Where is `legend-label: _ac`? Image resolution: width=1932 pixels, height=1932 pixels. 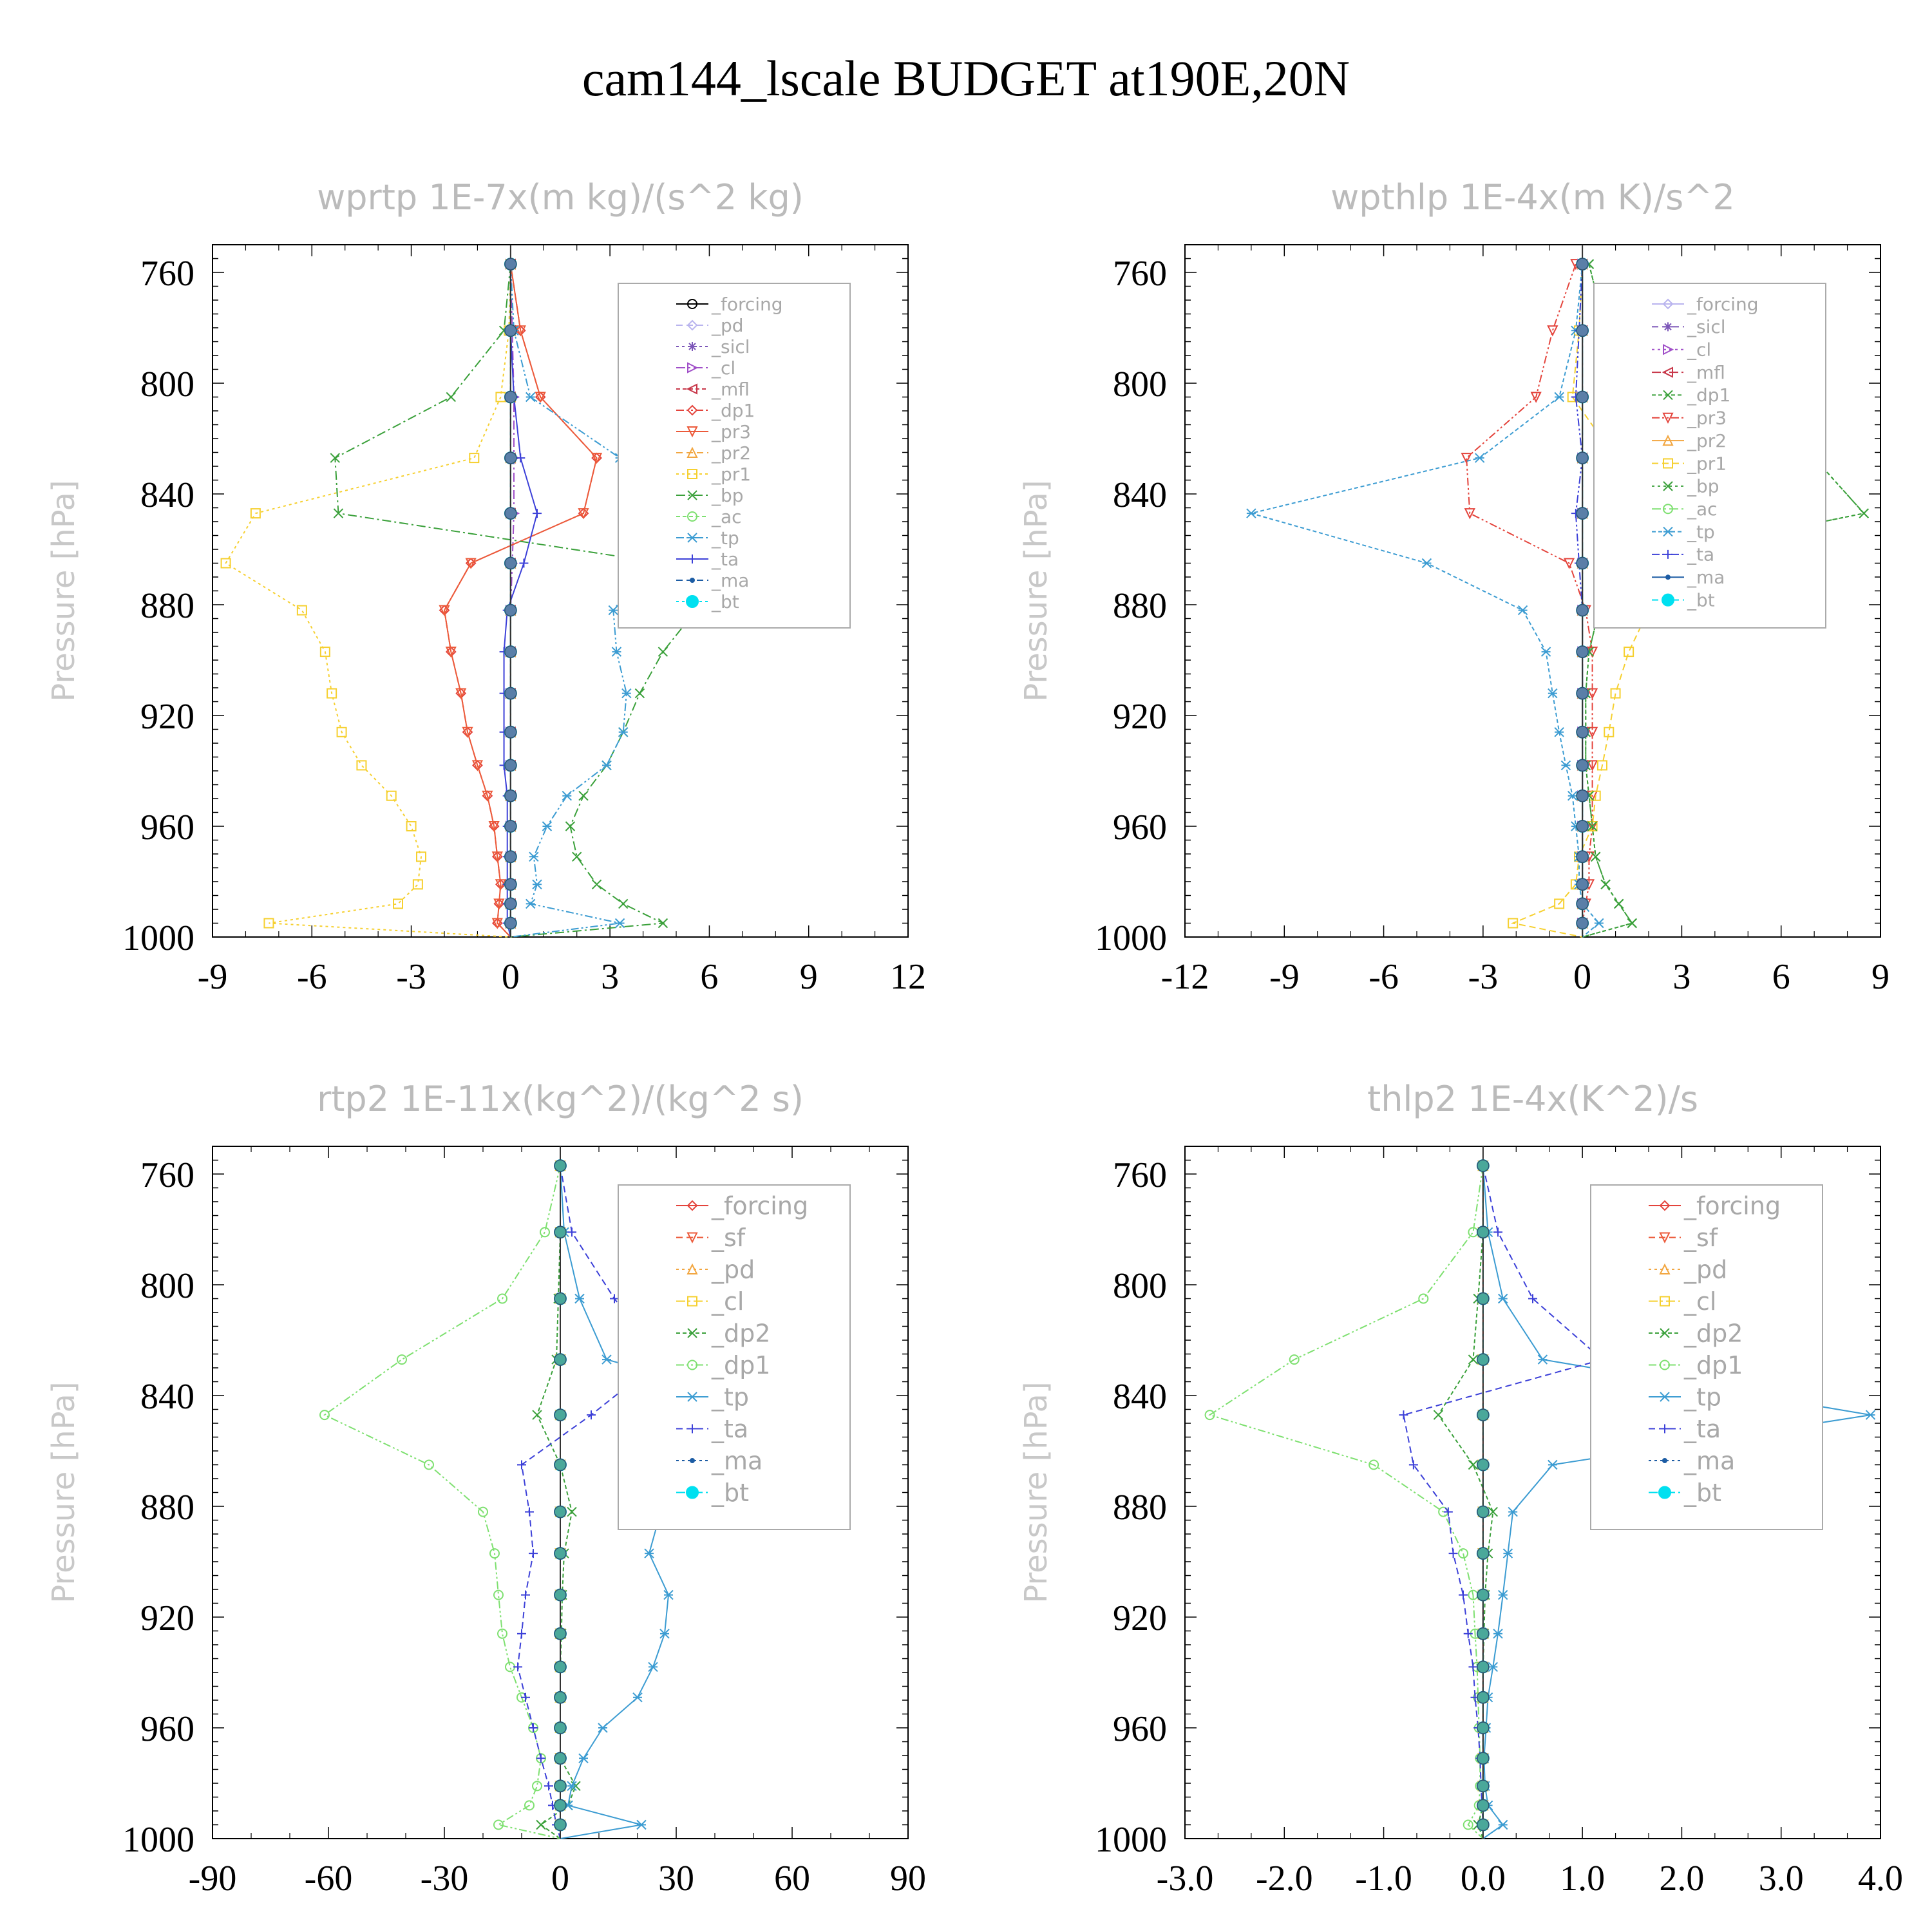
legend-label: _ac is located at coordinates (1702, 509).